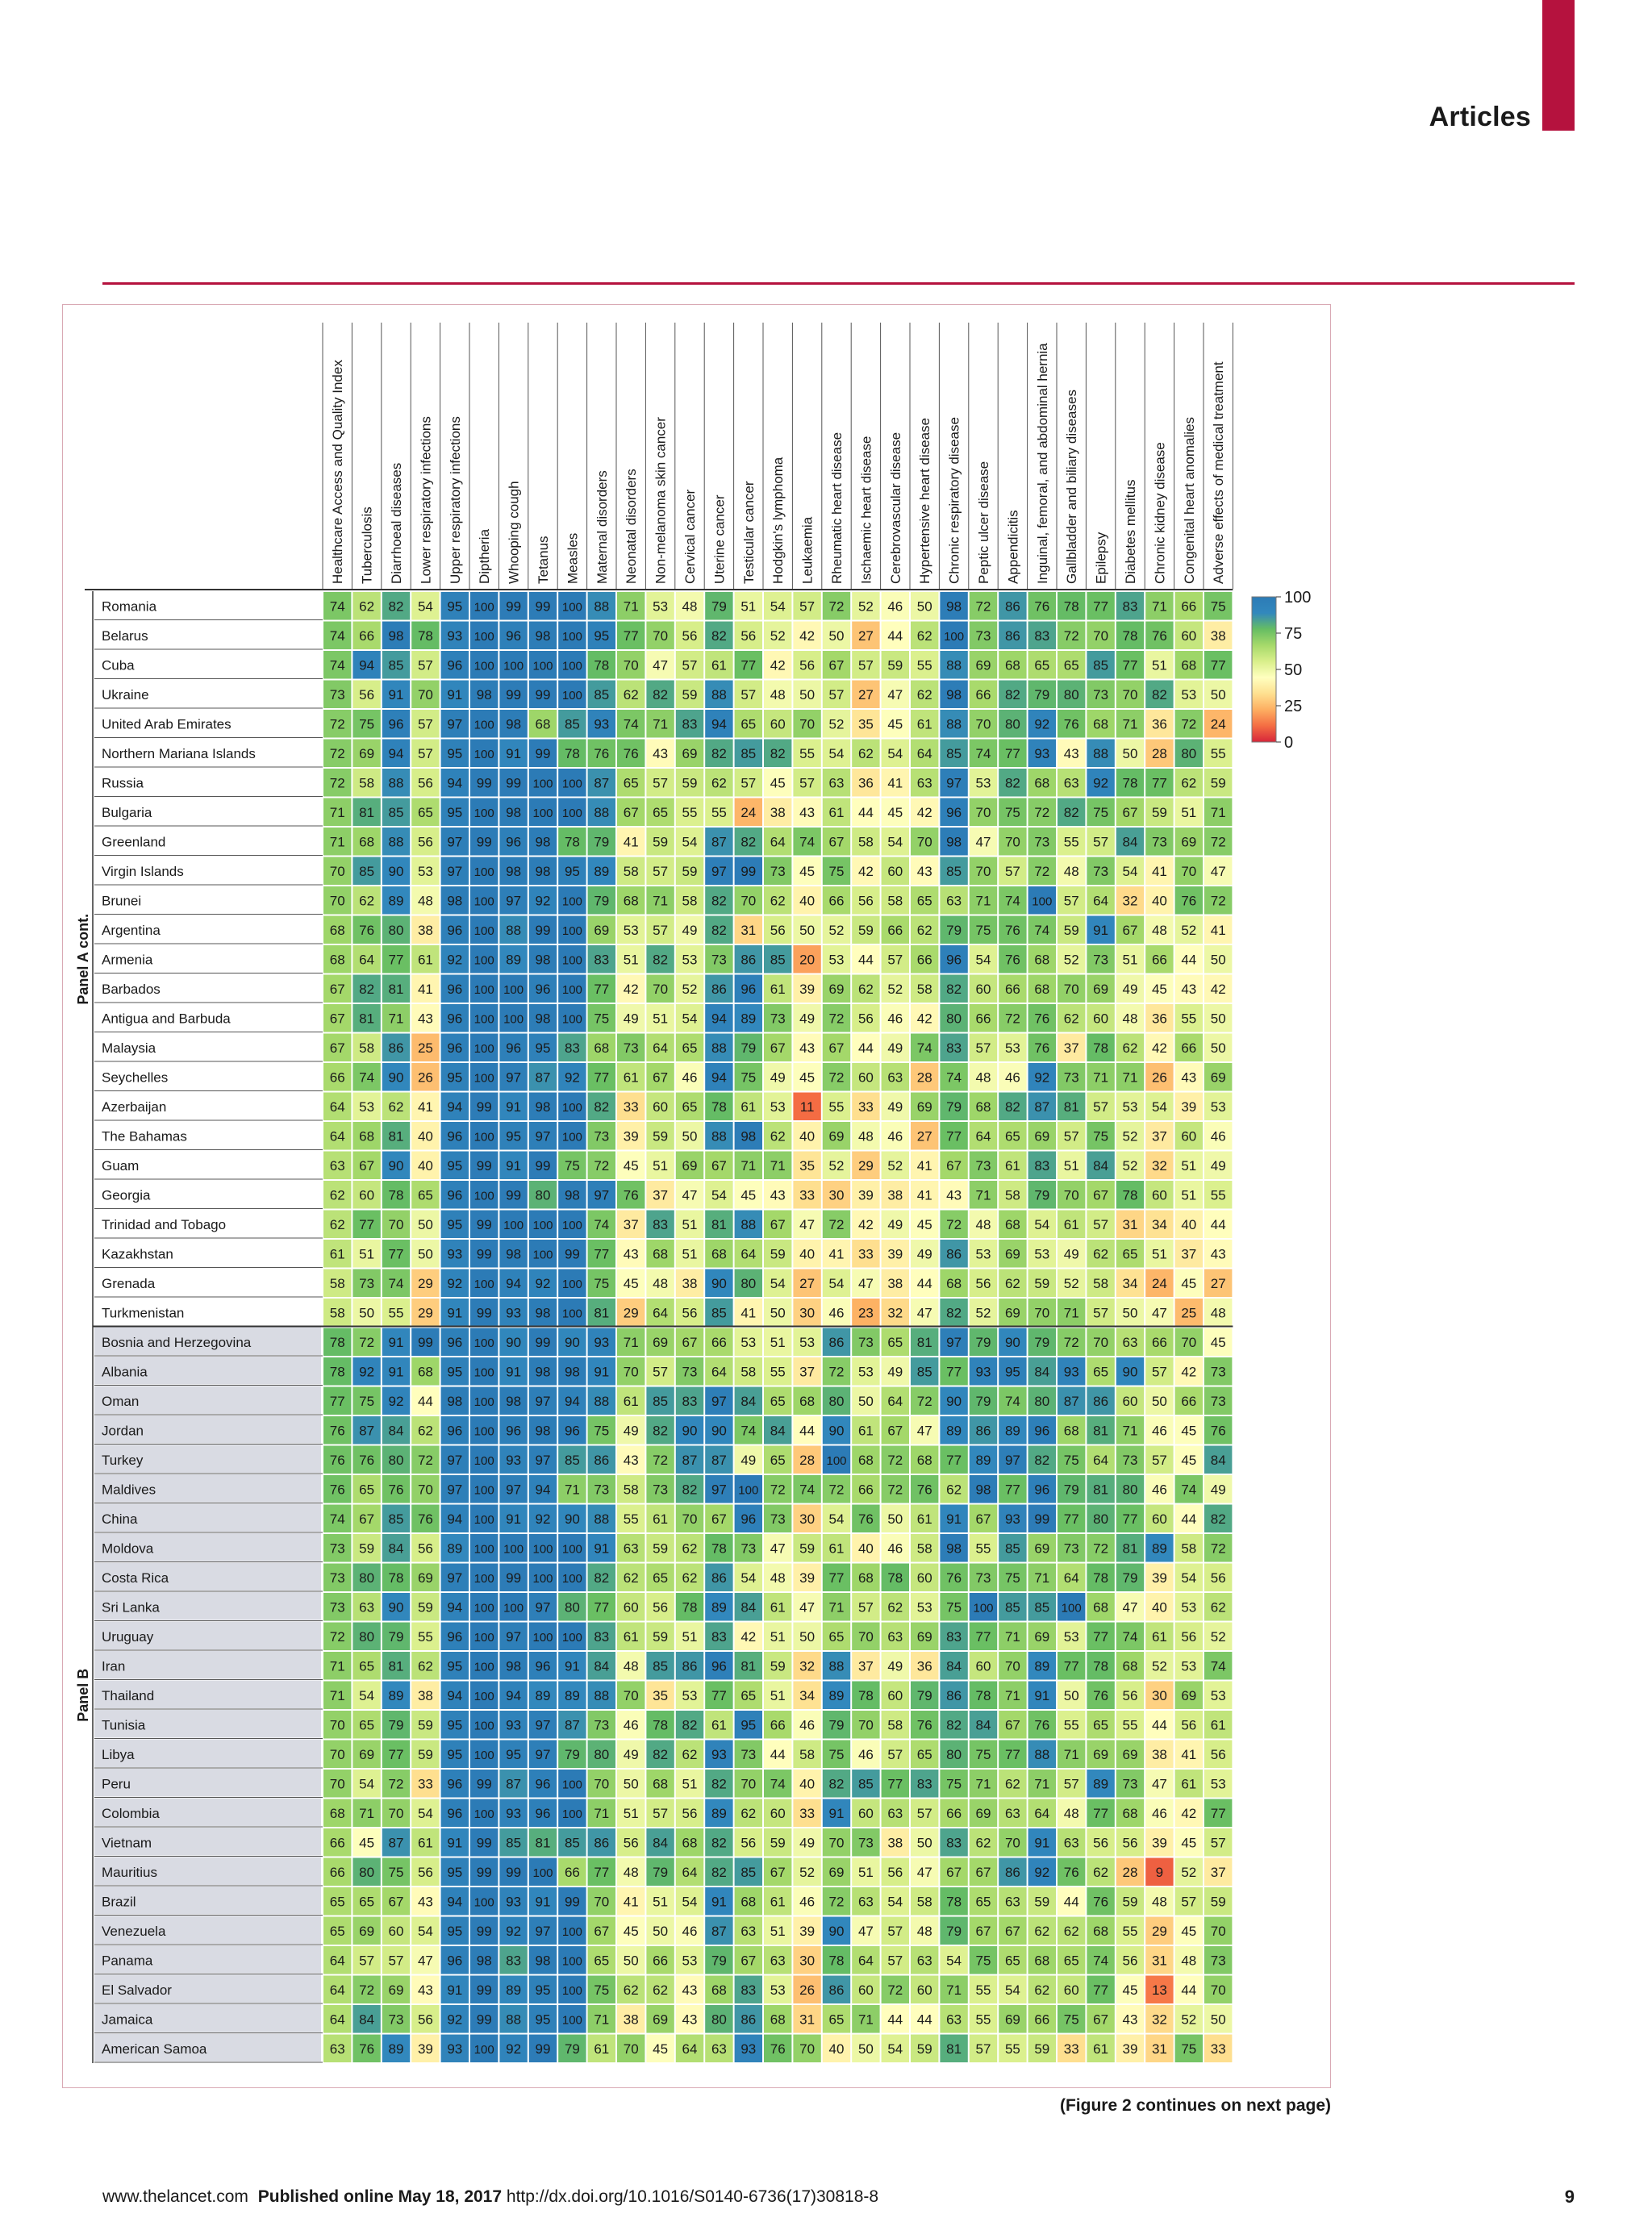 This screenshot has width=1652, height=2218. What do you see at coordinates (1188, 1990) in the screenshot?
I see `cell-value: 44` at bounding box center [1188, 1990].